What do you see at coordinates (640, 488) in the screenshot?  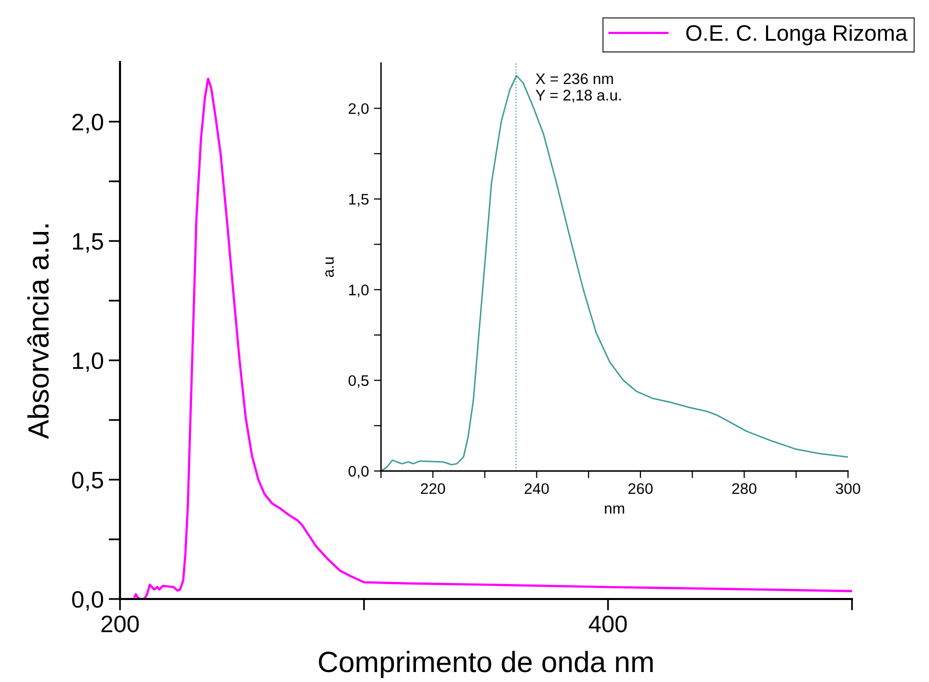 I see `x-tick-label: 260` at bounding box center [640, 488].